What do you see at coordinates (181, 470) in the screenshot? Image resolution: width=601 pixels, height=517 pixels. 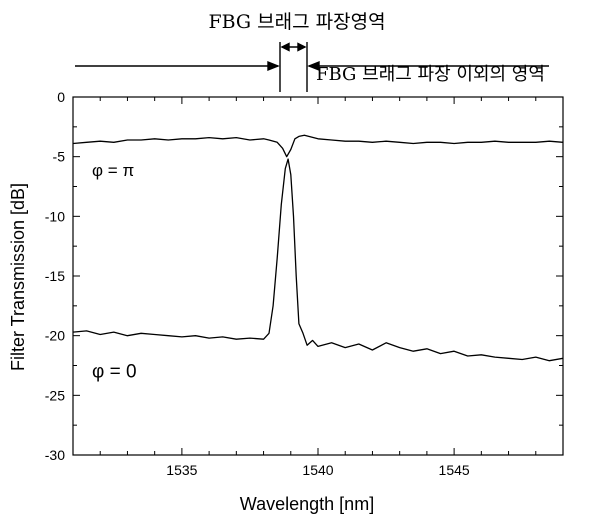 I see `x-tick-label: 1535` at bounding box center [181, 470].